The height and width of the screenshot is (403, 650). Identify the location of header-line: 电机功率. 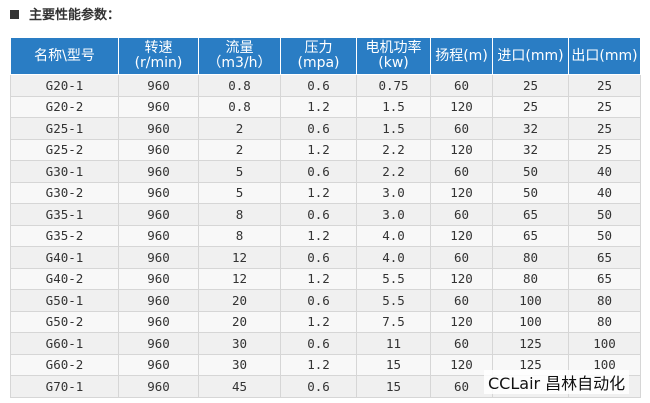
(393, 48).